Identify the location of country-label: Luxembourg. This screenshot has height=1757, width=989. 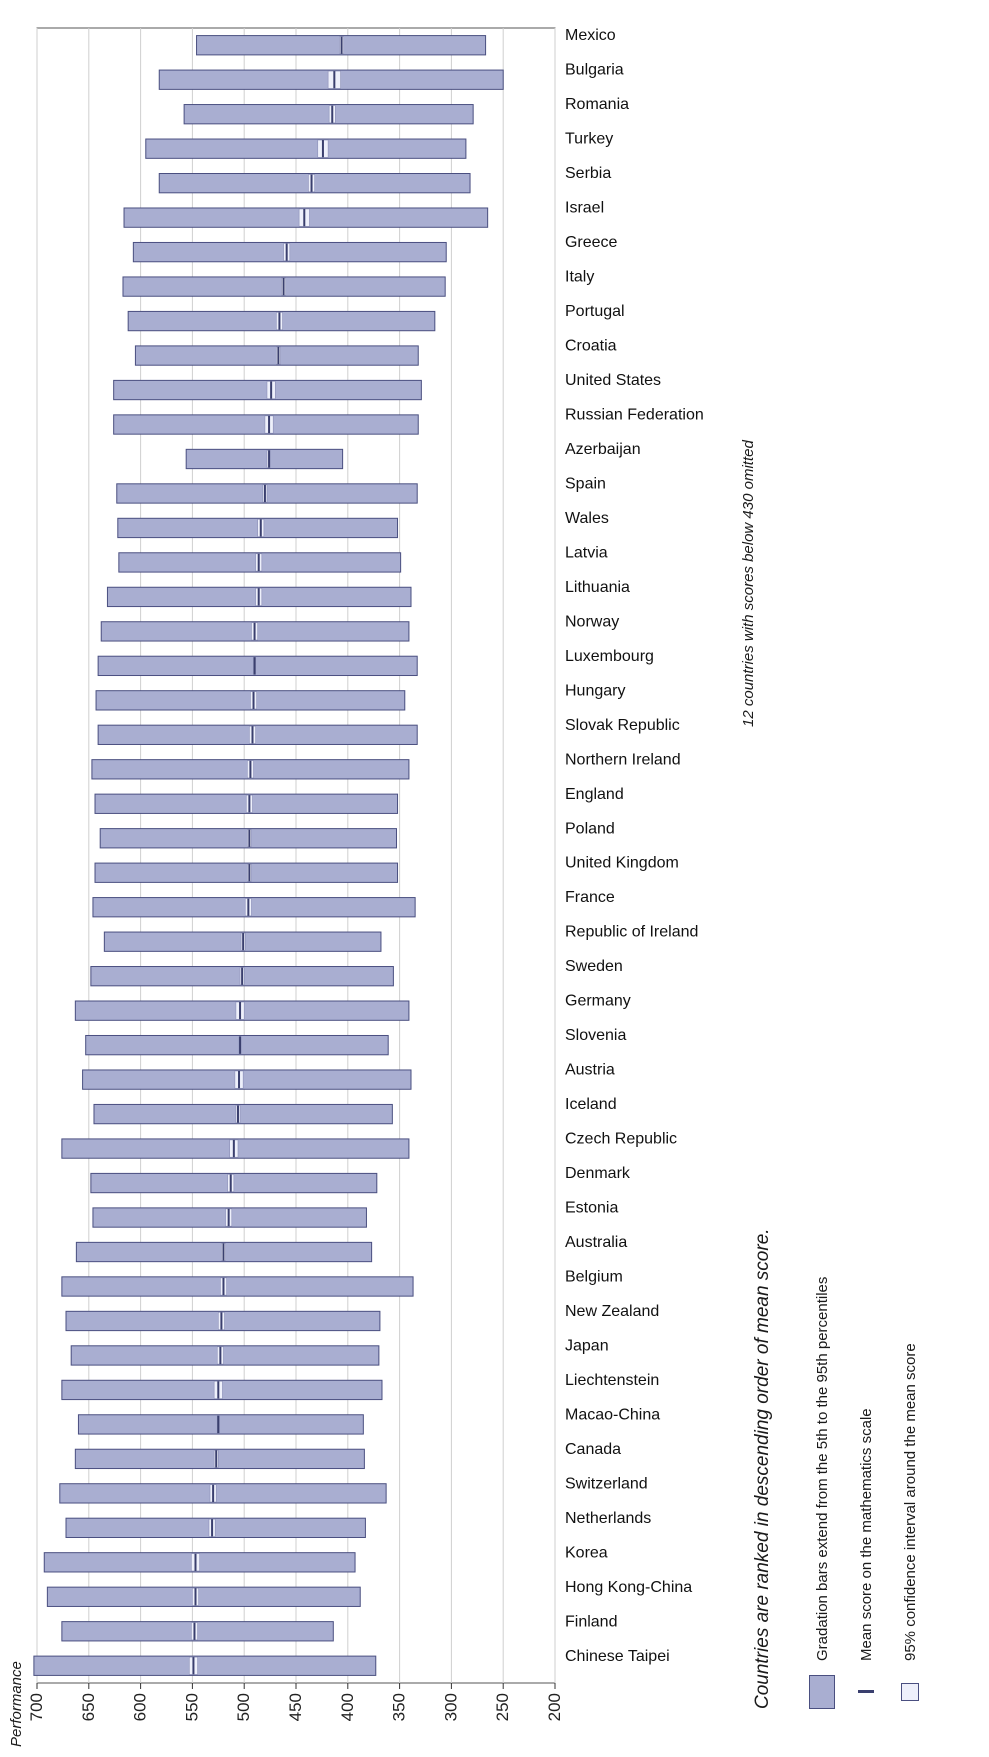
(609, 656).